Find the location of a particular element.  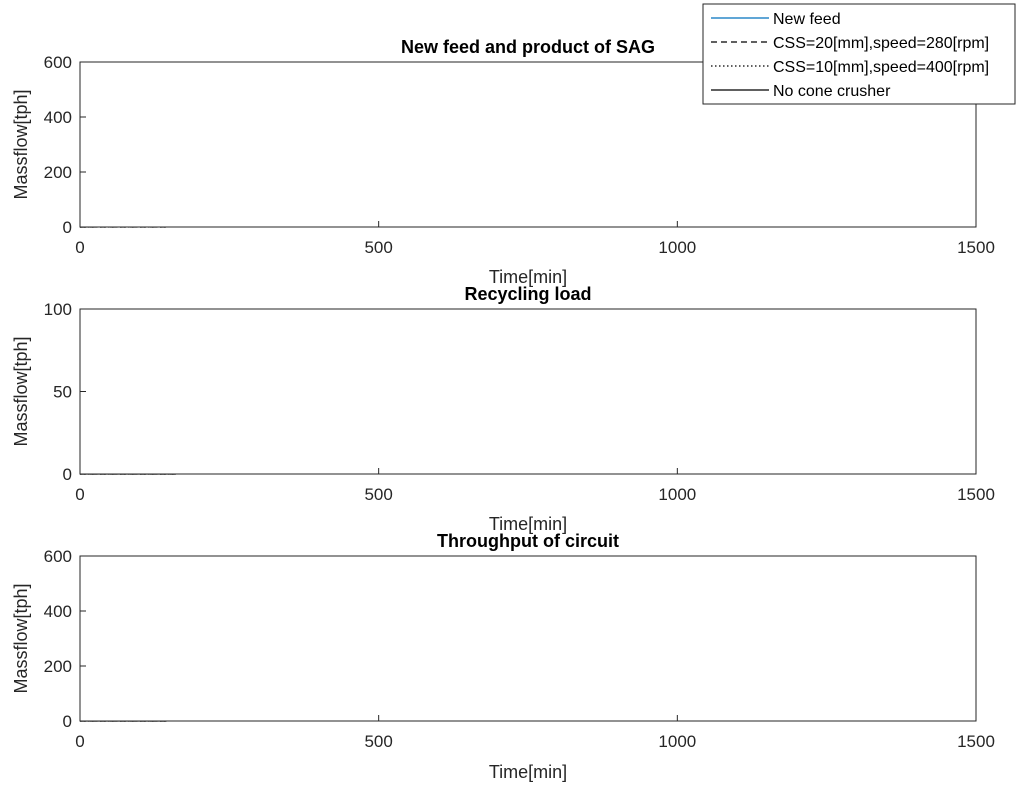

legend-label: CSS=10[mm],speed=400[rpm] is located at coordinates (881, 67).